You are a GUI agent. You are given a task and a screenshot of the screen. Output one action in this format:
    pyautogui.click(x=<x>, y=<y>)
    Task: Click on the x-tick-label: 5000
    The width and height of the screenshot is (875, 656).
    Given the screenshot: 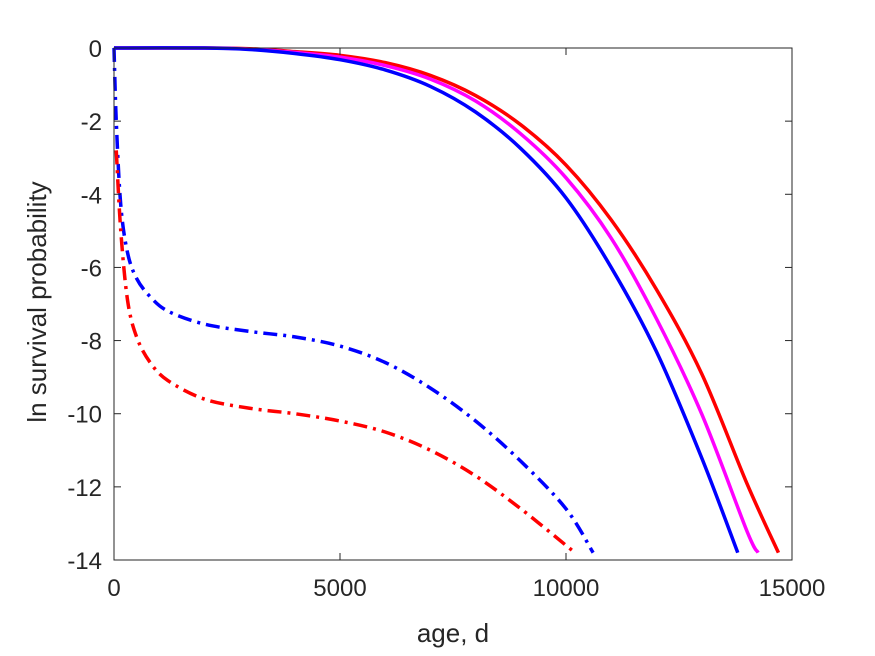 What is the action you would take?
    pyautogui.click(x=339, y=588)
    